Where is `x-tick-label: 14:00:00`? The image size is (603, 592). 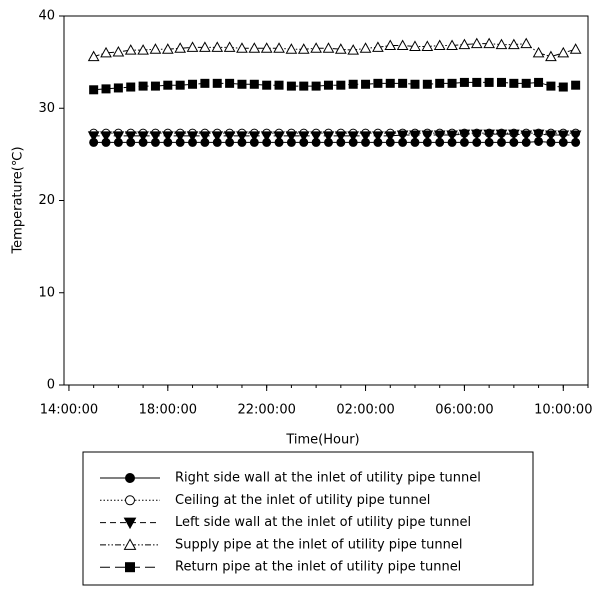
x-tick-label: 14:00:00 is located at coordinates (69, 410).